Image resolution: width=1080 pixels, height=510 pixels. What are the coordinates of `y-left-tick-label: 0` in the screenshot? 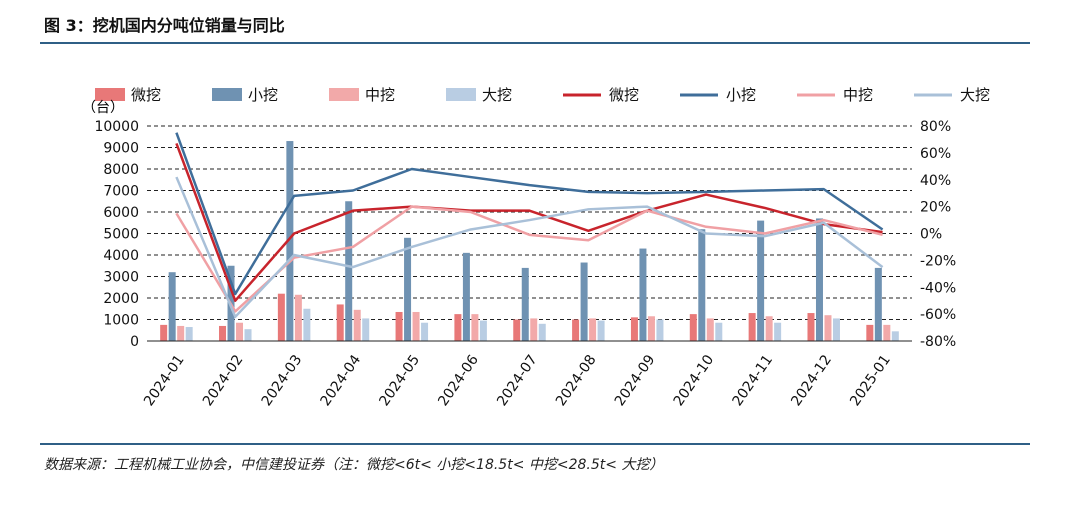 It's located at (134, 342).